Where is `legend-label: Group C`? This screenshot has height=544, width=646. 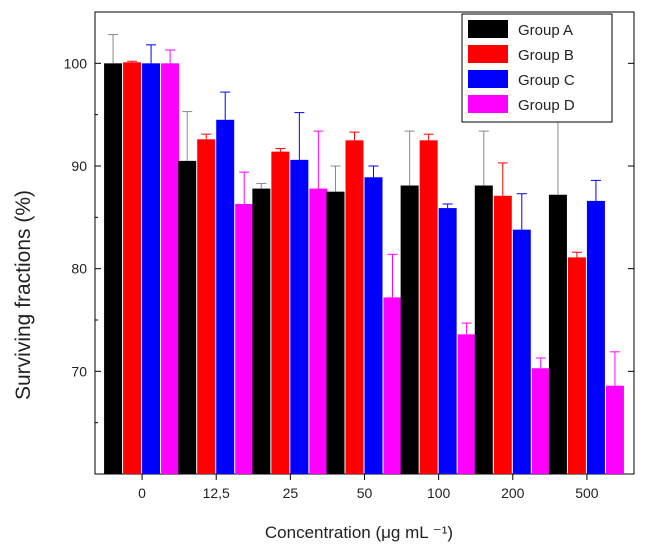
legend-label: Group C is located at coordinates (546, 80).